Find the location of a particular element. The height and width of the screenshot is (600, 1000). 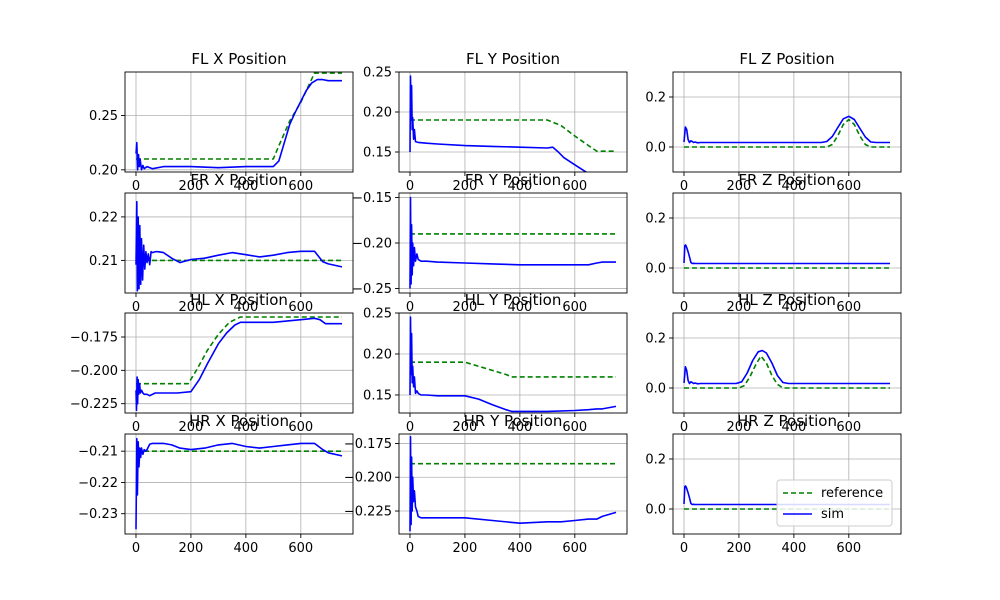

subplot-title: HL X Position is located at coordinates (239, 300).